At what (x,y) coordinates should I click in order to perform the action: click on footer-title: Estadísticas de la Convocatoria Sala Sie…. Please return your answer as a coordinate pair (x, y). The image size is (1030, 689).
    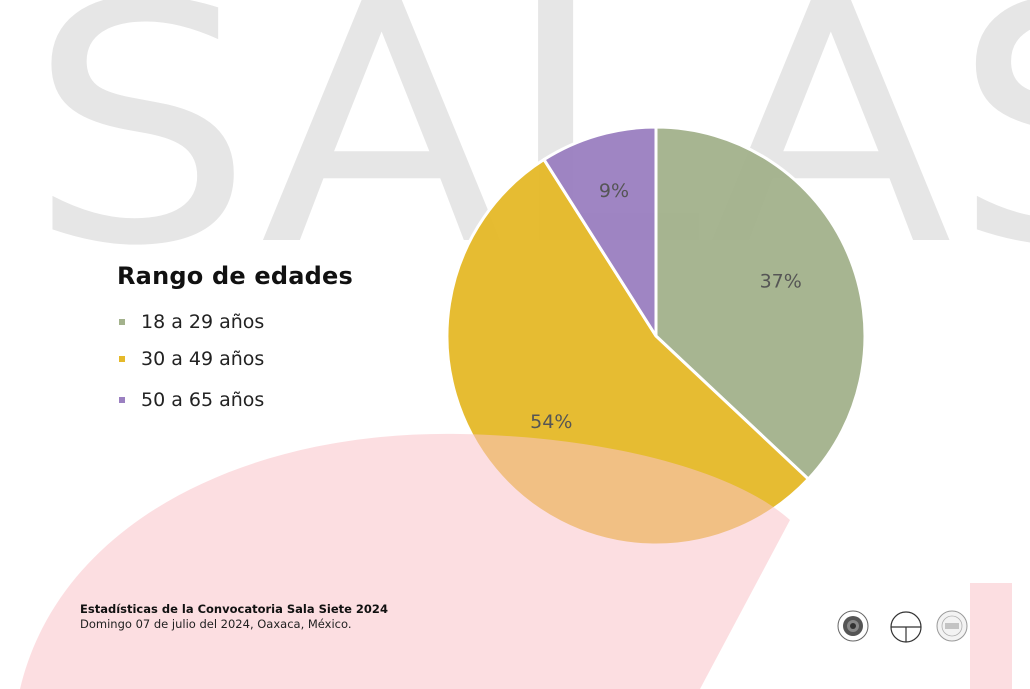
    Looking at the image, I should click on (234, 609).